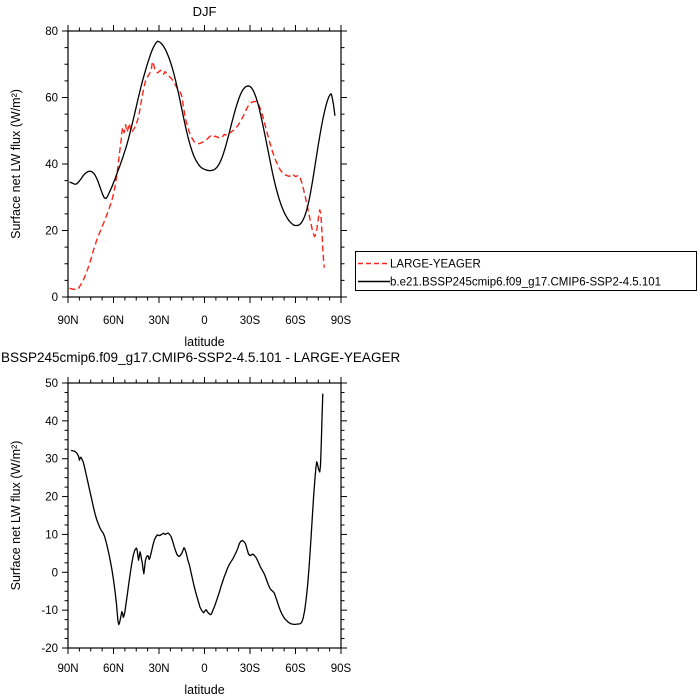 This screenshot has width=700, height=700. I want to click on plot-frame, so click(204, 515).